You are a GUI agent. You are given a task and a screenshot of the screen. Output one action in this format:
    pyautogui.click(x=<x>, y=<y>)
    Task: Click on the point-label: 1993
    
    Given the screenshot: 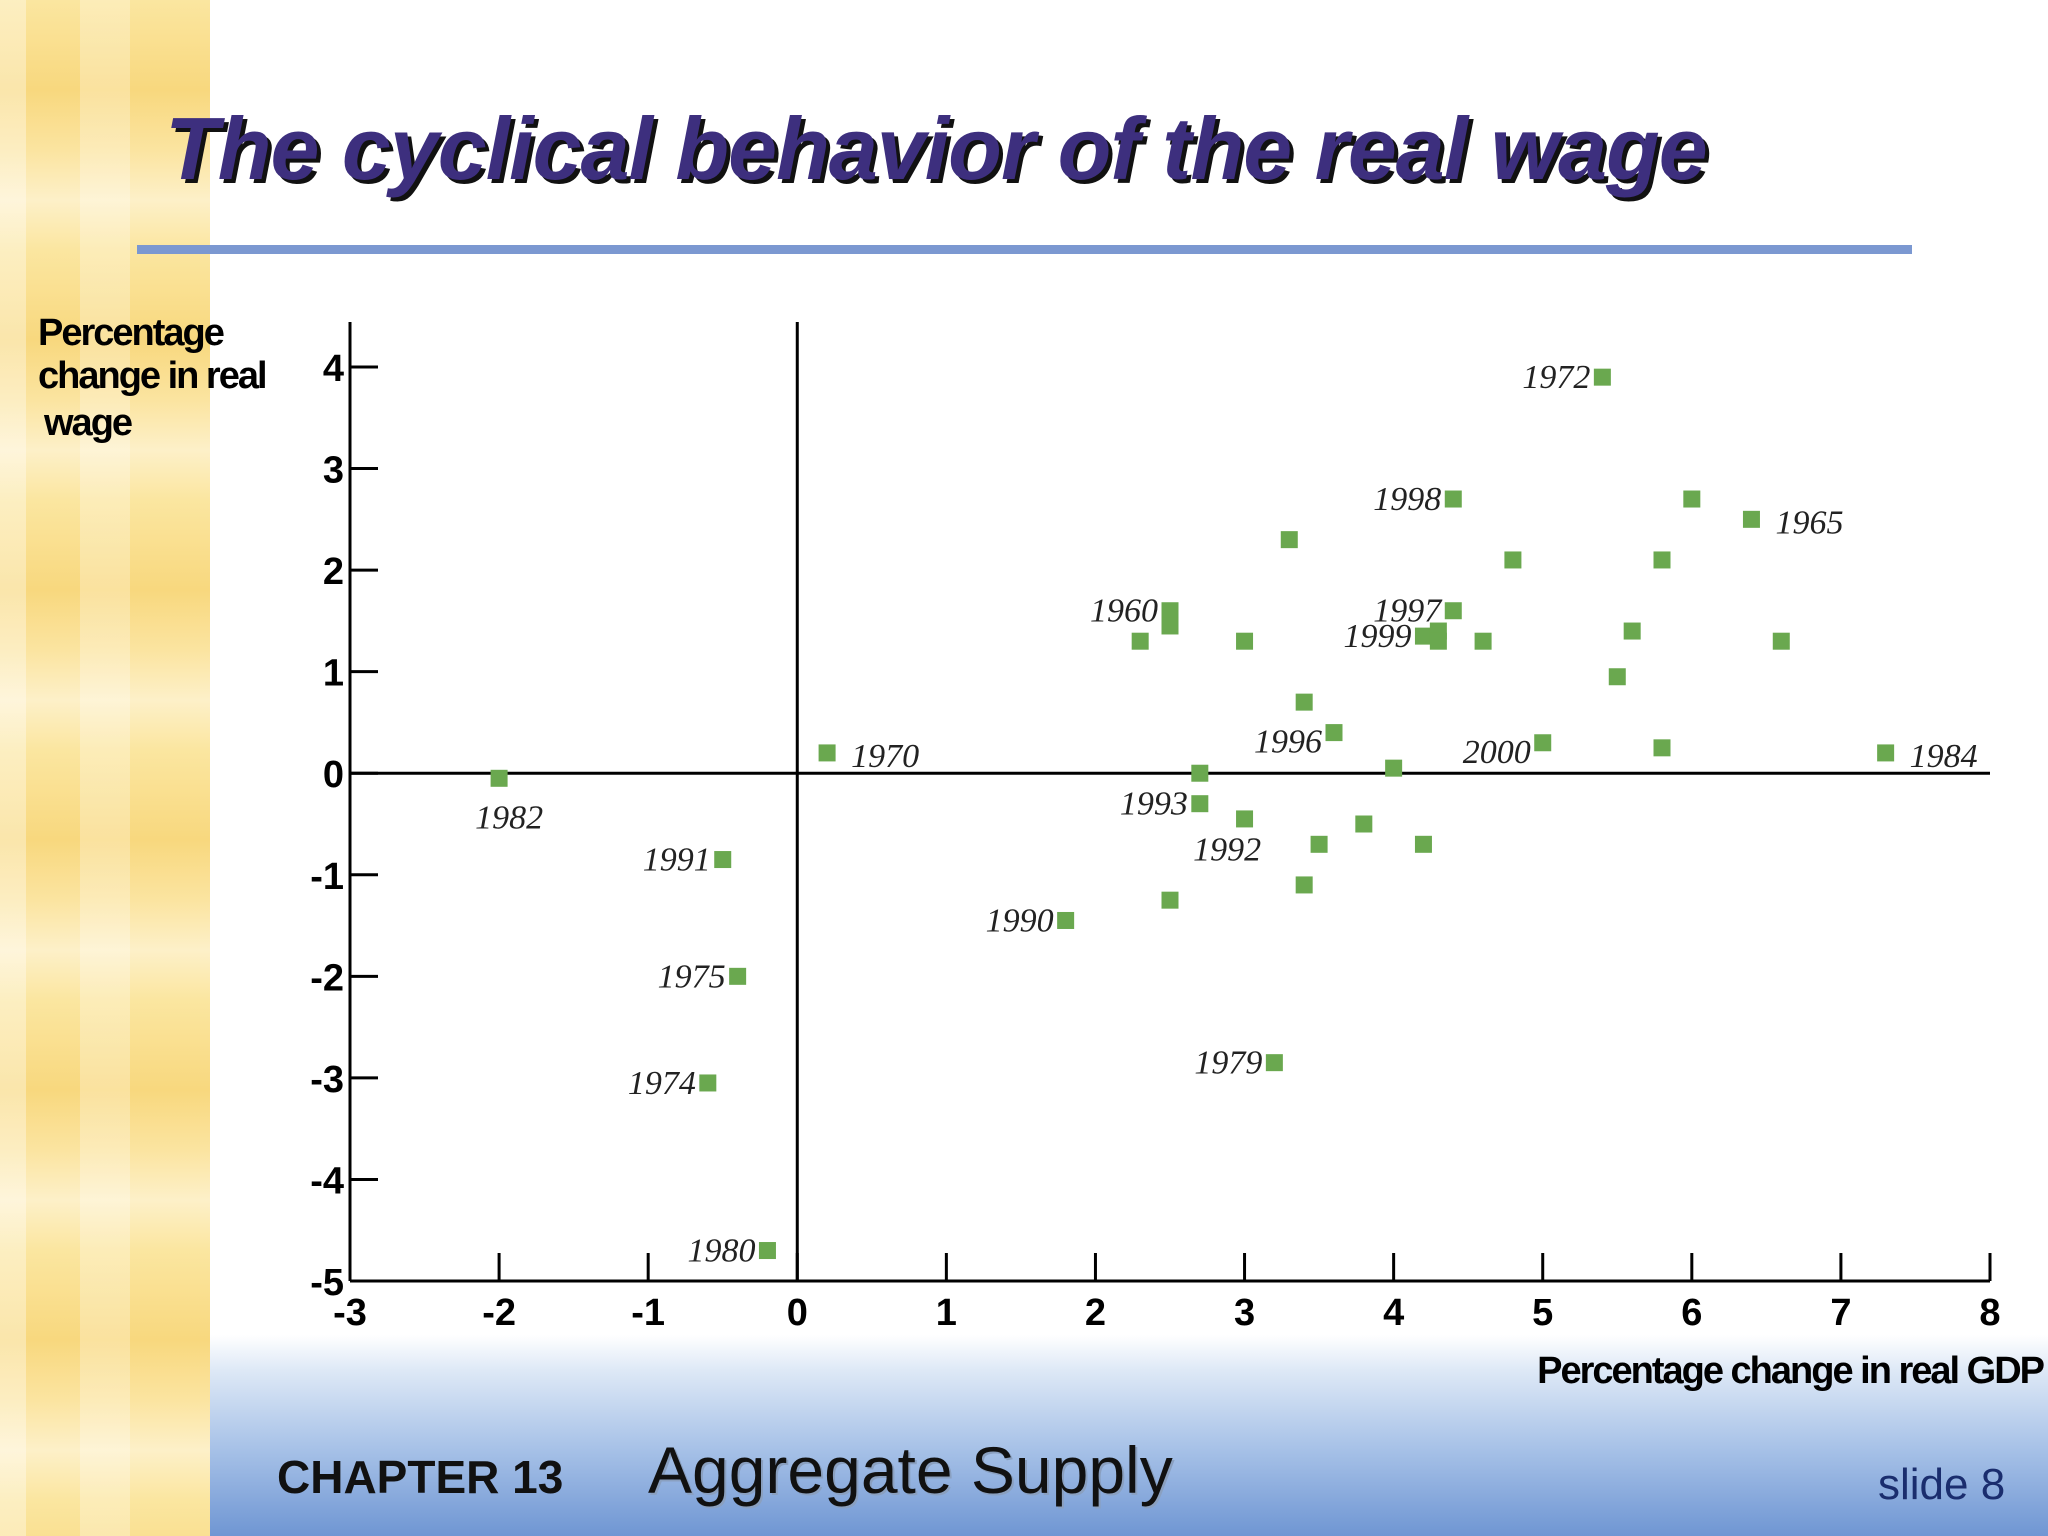 What is the action you would take?
    pyautogui.click(x=1154, y=804)
    